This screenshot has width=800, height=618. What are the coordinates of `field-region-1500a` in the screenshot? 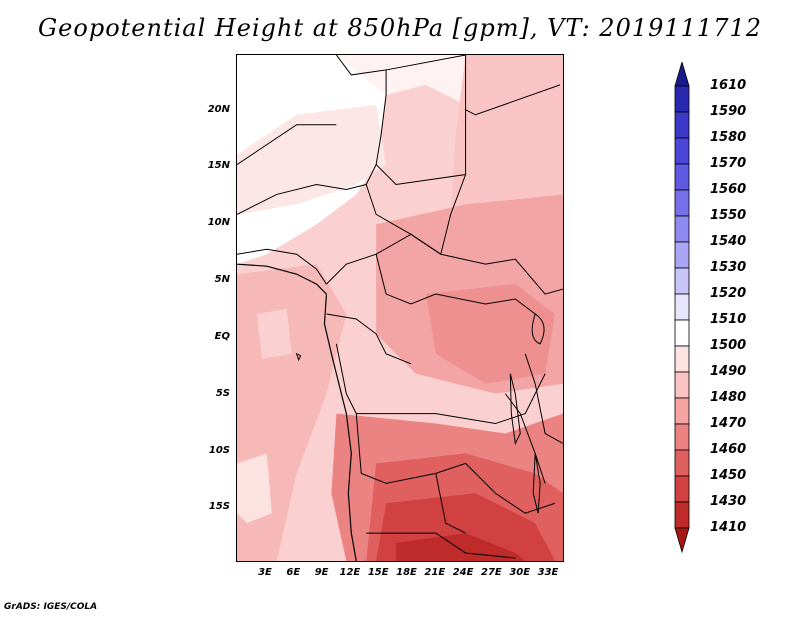 It's located at (312, 159).